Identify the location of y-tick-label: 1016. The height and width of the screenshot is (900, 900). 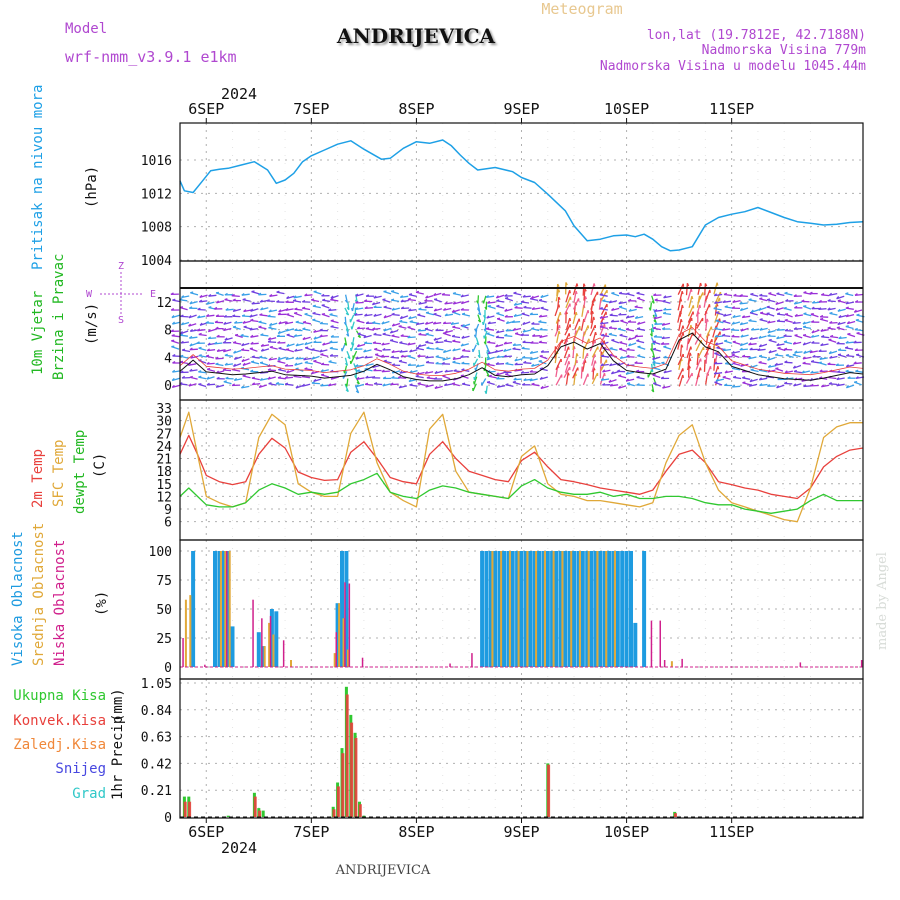
(156, 161).